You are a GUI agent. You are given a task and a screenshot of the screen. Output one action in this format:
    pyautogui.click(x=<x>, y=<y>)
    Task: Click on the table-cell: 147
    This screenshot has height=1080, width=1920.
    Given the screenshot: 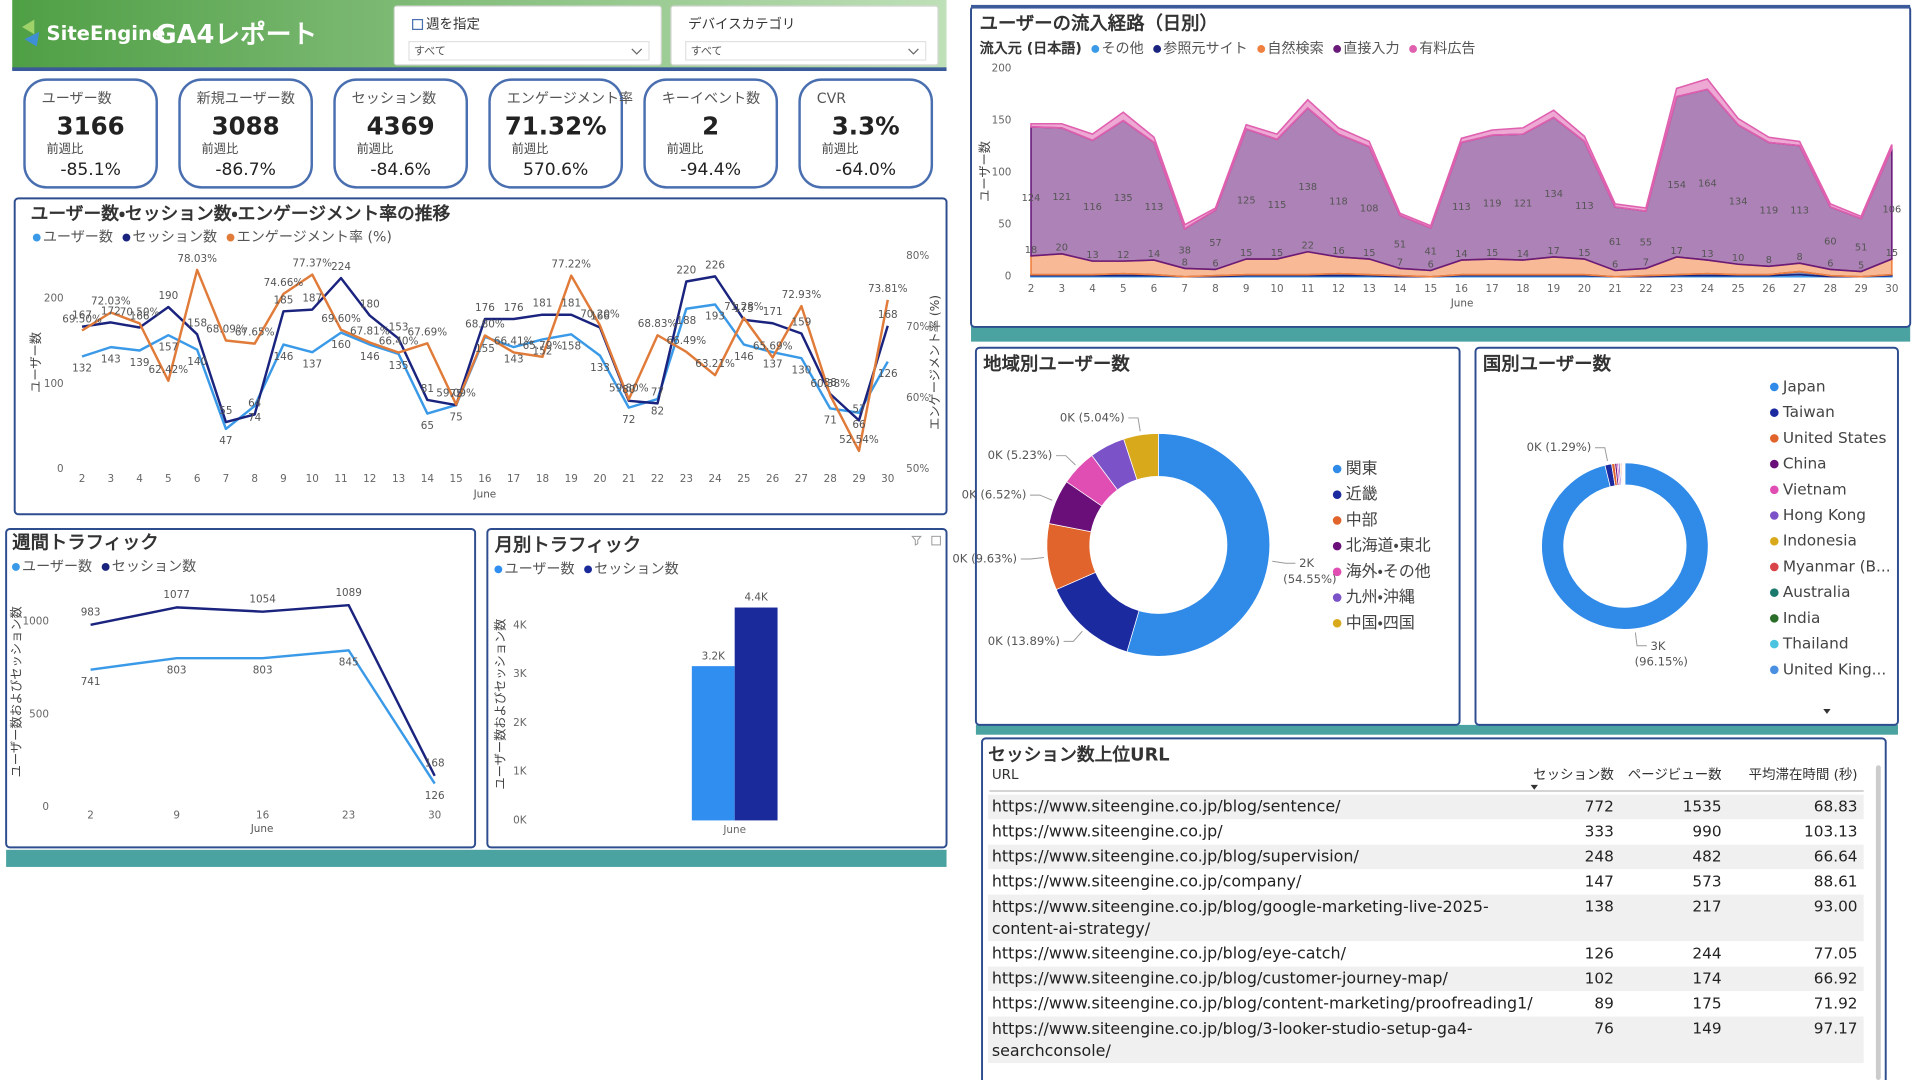 What is the action you would take?
    pyautogui.click(x=1599, y=881)
    